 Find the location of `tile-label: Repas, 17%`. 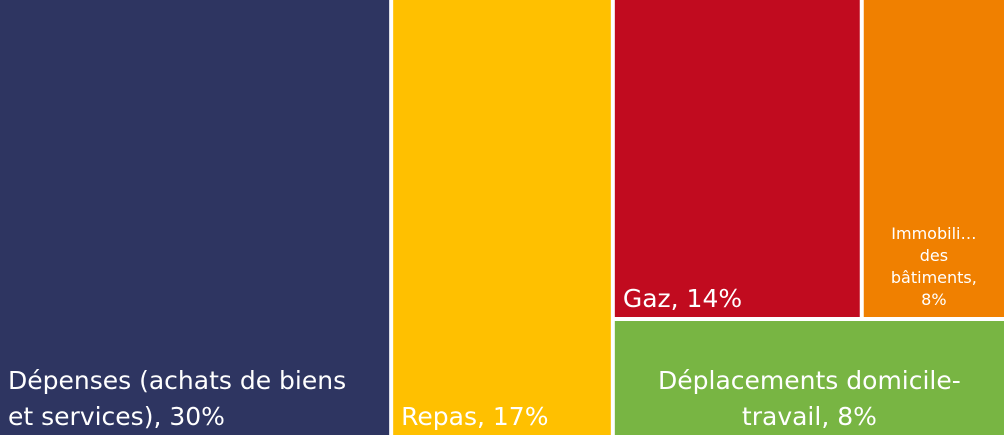

tile-label: Repas, 17% is located at coordinates (474, 416).